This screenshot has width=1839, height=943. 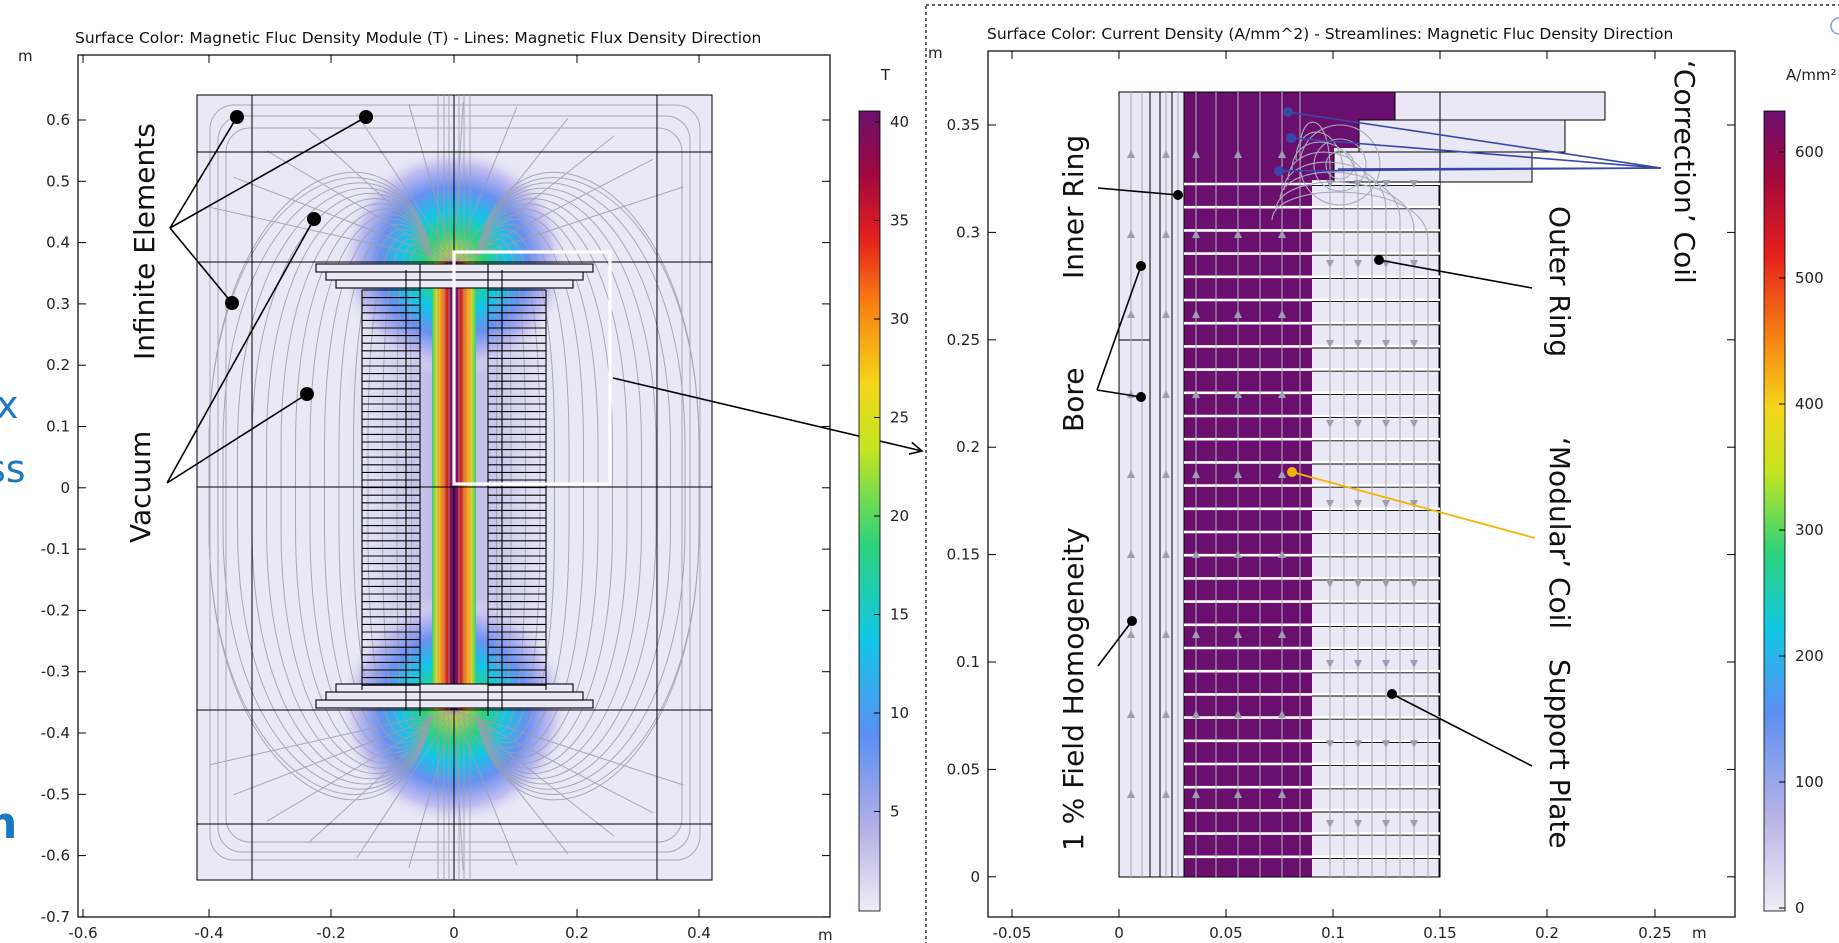 I want to click on left-y-tick: 0.2, so click(x=58, y=365).